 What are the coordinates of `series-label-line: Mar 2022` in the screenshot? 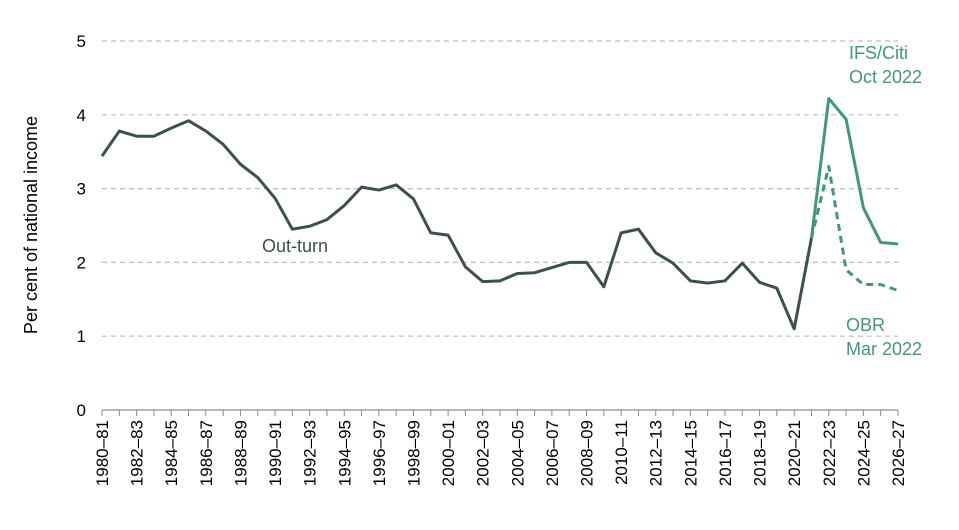 It's located at (884, 349).